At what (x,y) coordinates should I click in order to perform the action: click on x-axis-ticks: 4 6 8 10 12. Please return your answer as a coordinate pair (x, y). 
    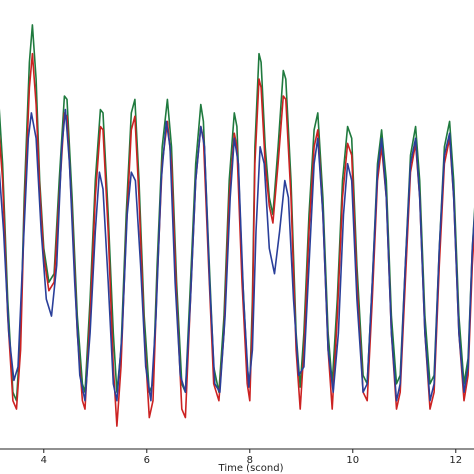
    Looking at the image, I should click on (251, 457).